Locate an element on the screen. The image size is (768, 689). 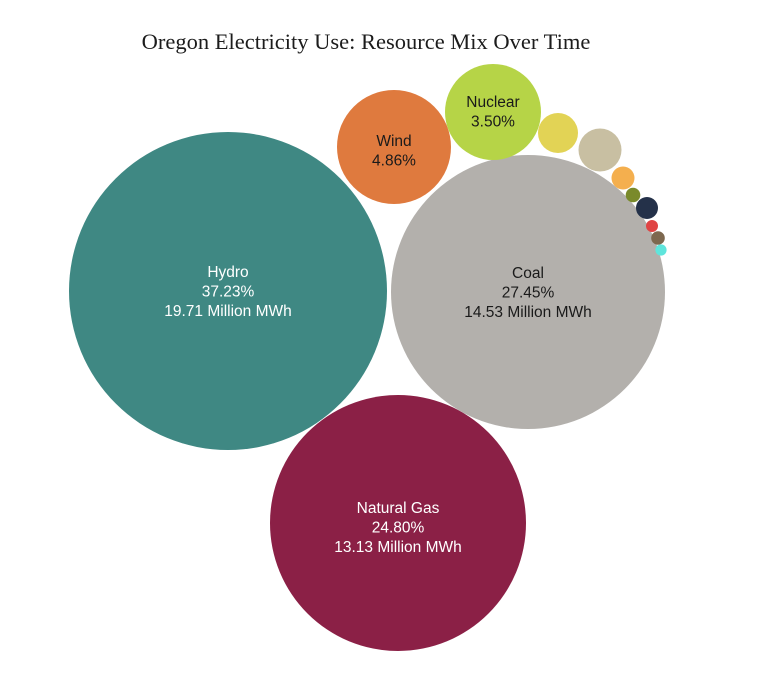
bubble-circle-unlabeled-navy is located at coordinates (647, 208).